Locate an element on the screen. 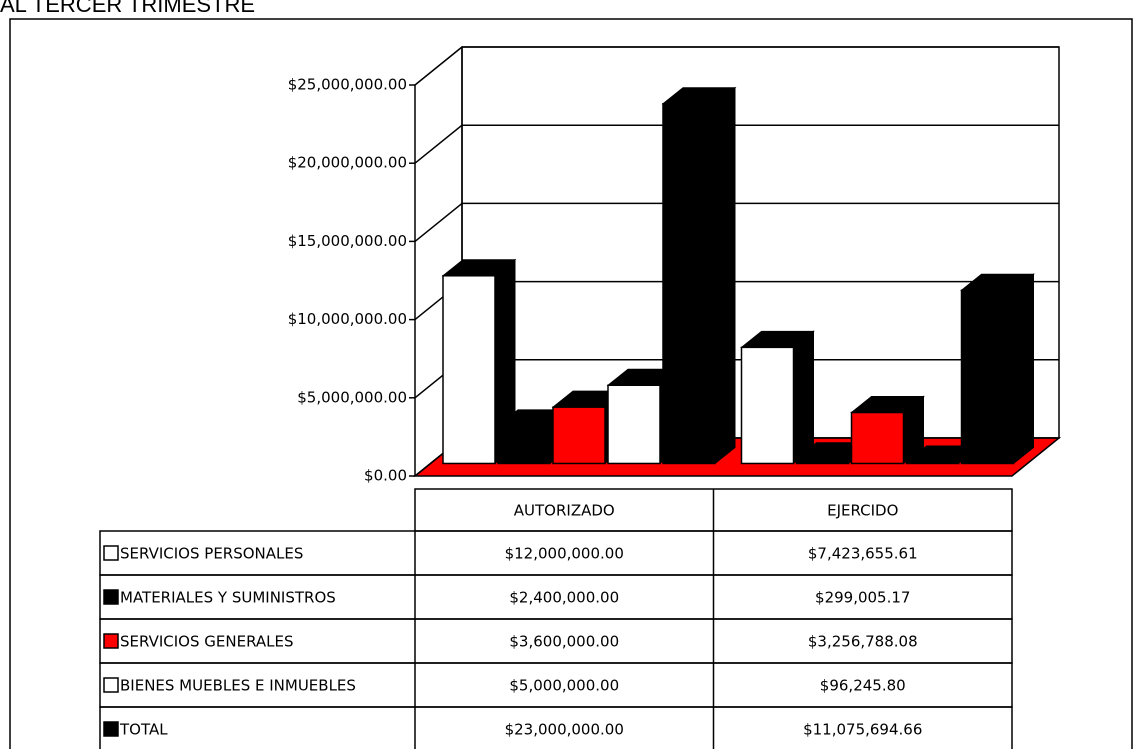 The height and width of the screenshot is (749, 1136). data-label: $299,005.17 is located at coordinates (862, 598).